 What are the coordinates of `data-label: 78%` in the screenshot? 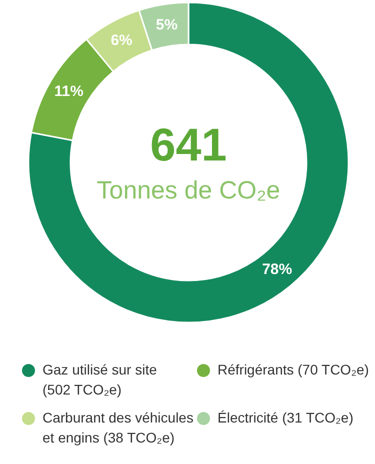 It's located at (277, 269).